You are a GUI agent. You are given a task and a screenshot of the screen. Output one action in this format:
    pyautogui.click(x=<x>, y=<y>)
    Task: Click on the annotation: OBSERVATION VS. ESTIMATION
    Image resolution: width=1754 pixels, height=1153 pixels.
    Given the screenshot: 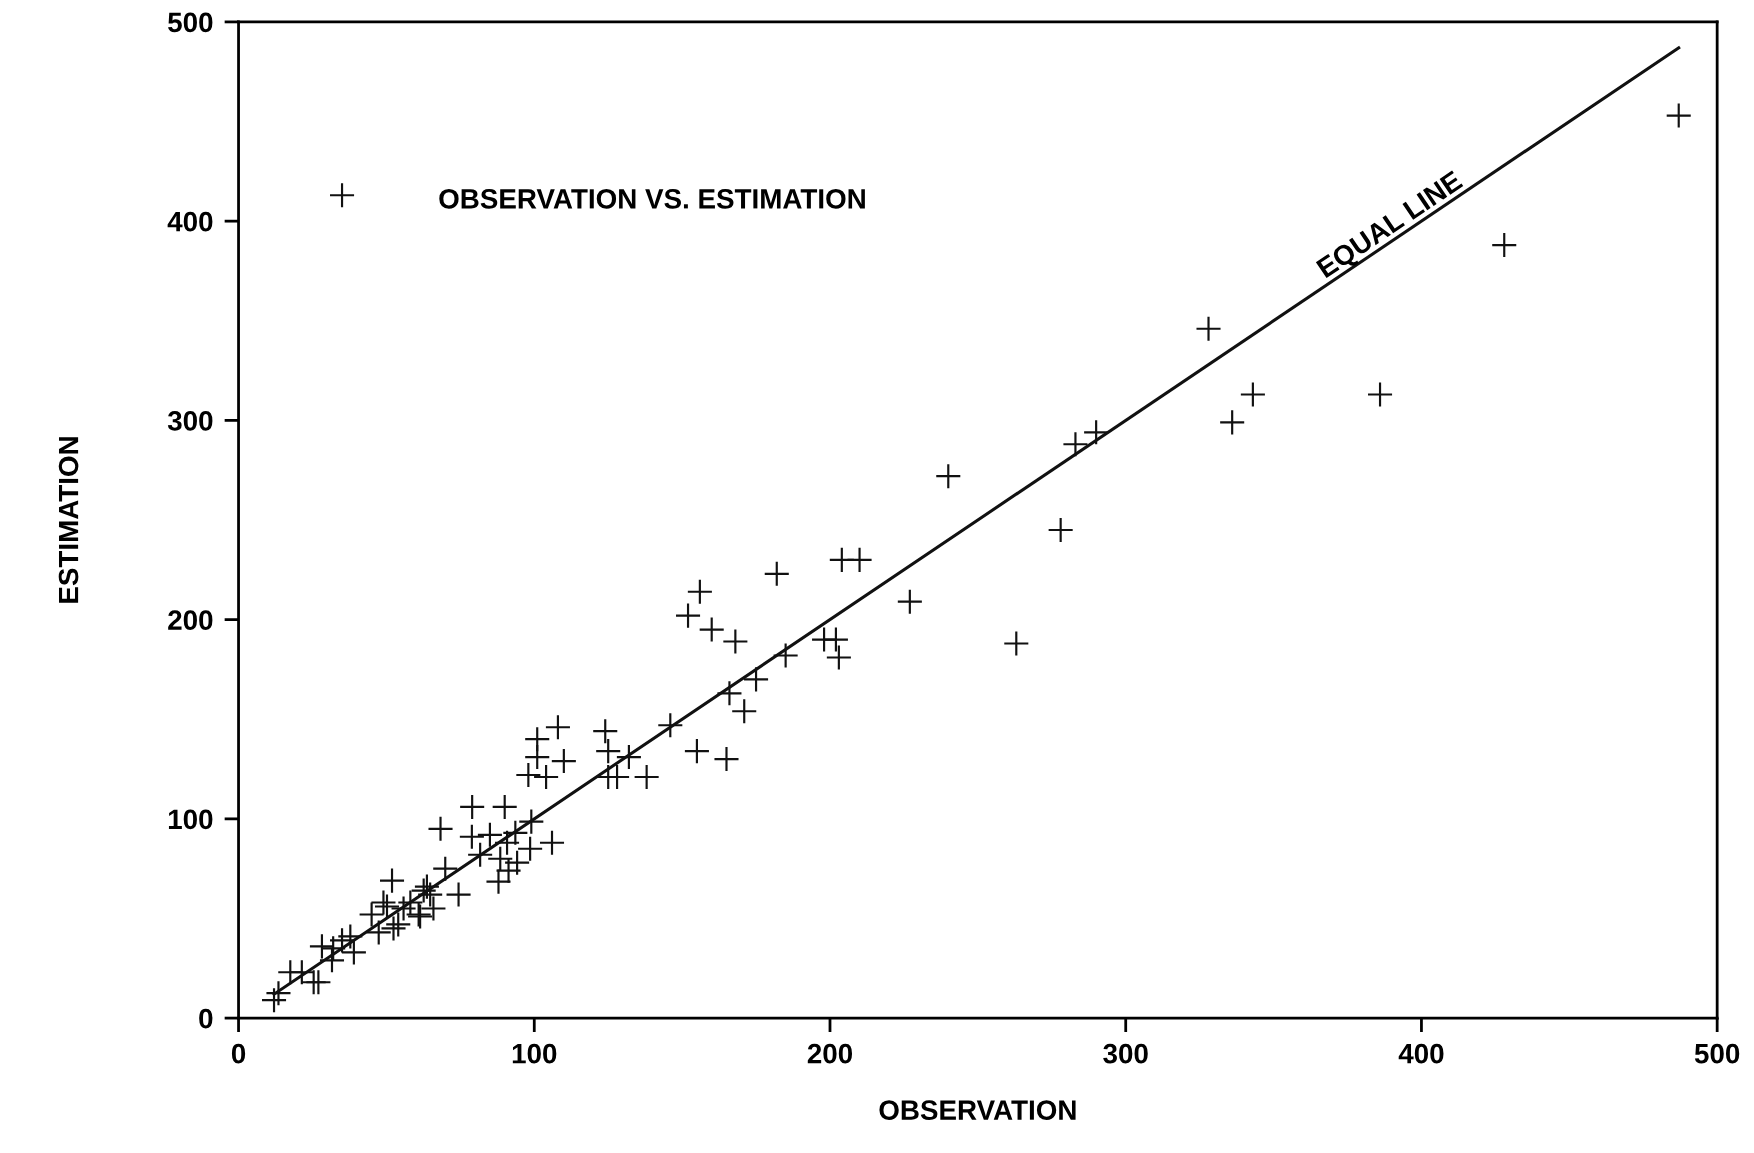 What is the action you would take?
    pyautogui.click(x=652, y=199)
    